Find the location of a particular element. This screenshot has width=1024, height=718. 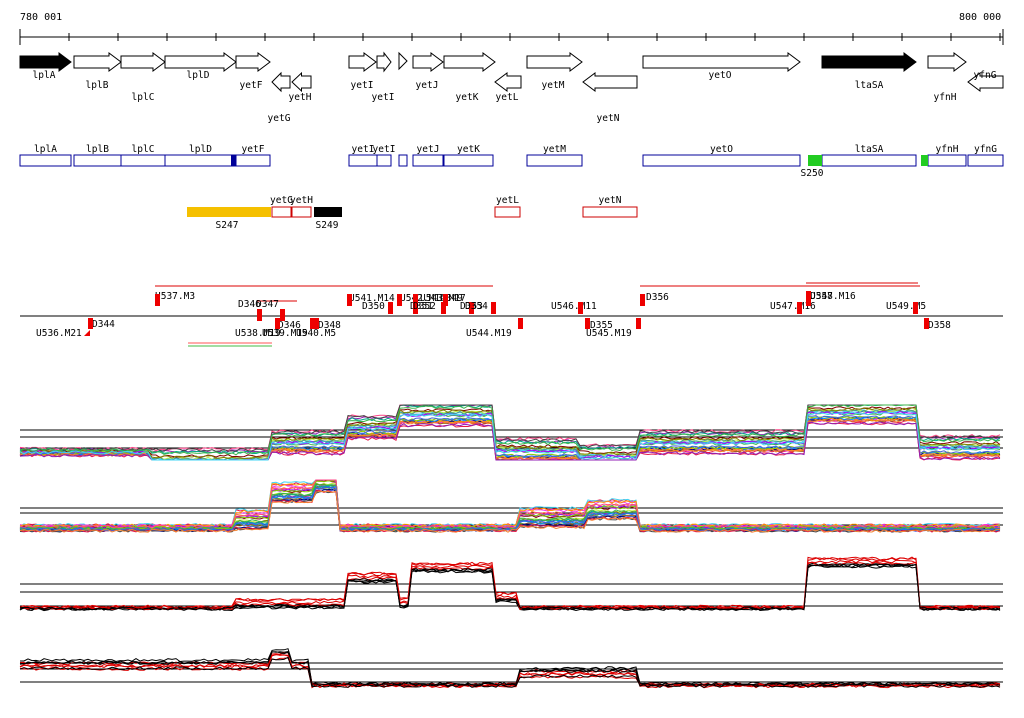

gene-label-yetf: yetF is located at coordinates (251, 85).